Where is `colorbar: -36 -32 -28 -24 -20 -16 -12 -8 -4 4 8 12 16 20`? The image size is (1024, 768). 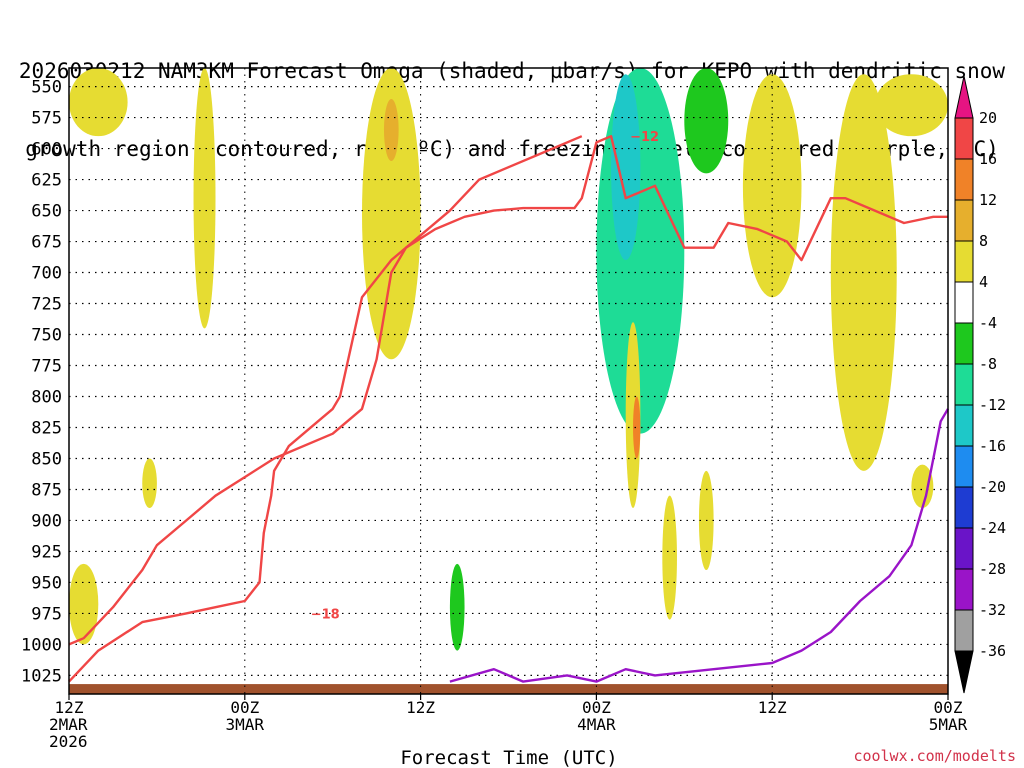 colorbar: -36 -32 -28 -24 -20 -16 -12 -8 -4 4 8 12 16 20 is located at coordinates (980, 384).